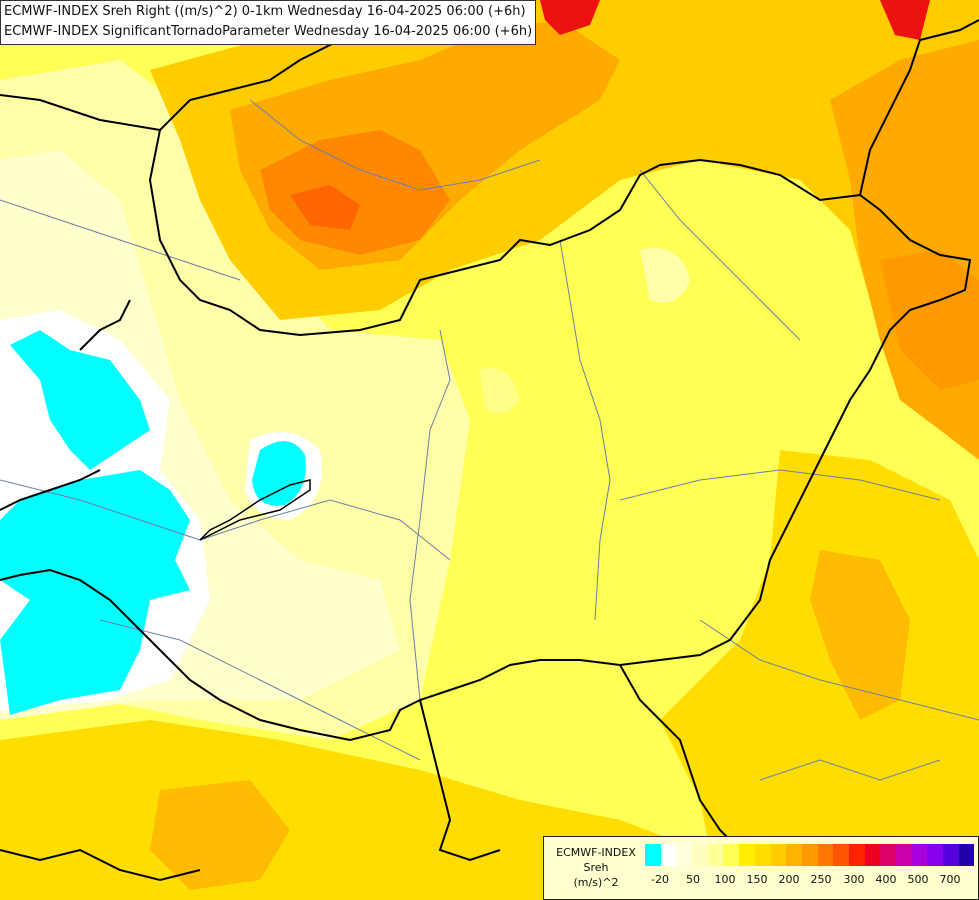 The width and height of the screenshot is (979, 900). I want to click on legend-label: ECMWF-INDEX Sreh (m/s)^2, so click(596, 867).